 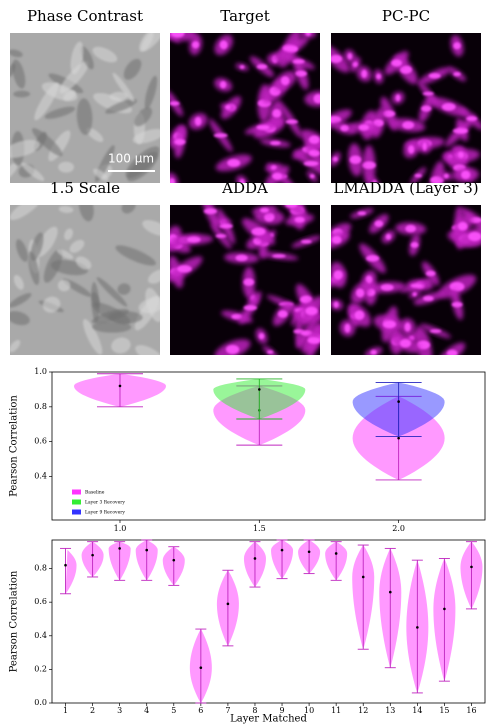 I want to click on y-tick-label: 1.0, so click(x=40, y=371).